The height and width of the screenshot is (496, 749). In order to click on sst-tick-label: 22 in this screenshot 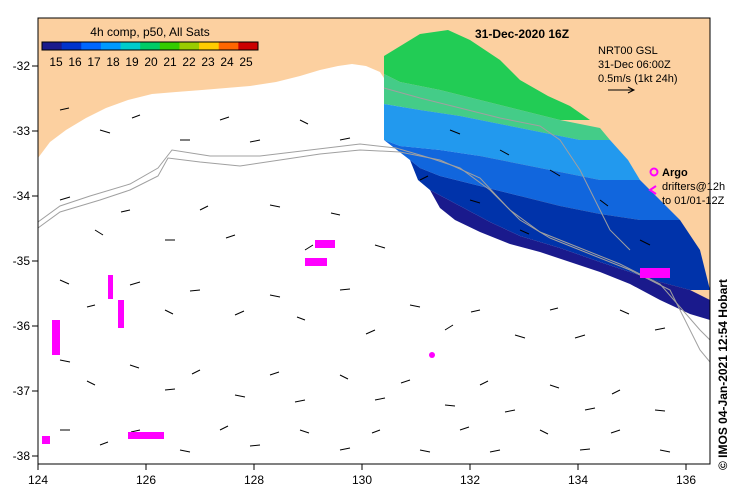, I will do `click(189, 62)`.